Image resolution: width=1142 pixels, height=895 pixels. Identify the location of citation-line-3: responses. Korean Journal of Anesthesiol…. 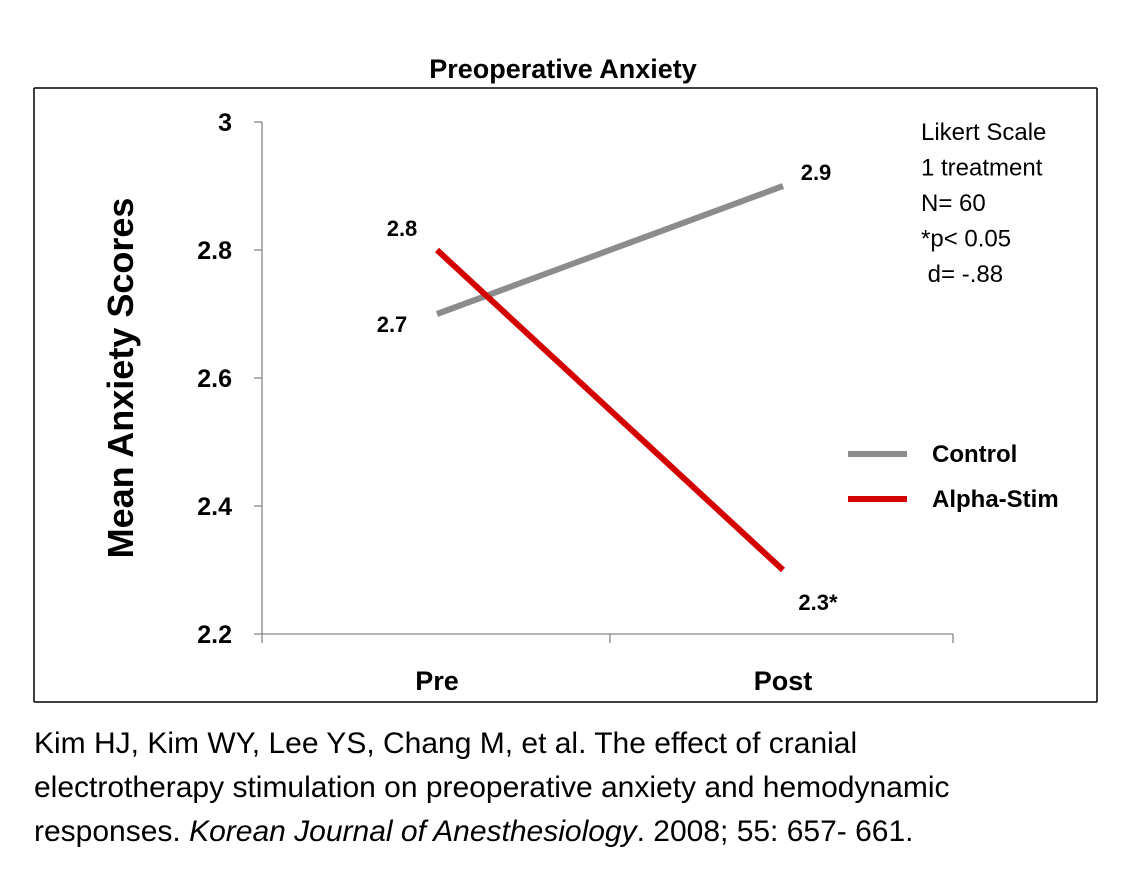
(579, 832).